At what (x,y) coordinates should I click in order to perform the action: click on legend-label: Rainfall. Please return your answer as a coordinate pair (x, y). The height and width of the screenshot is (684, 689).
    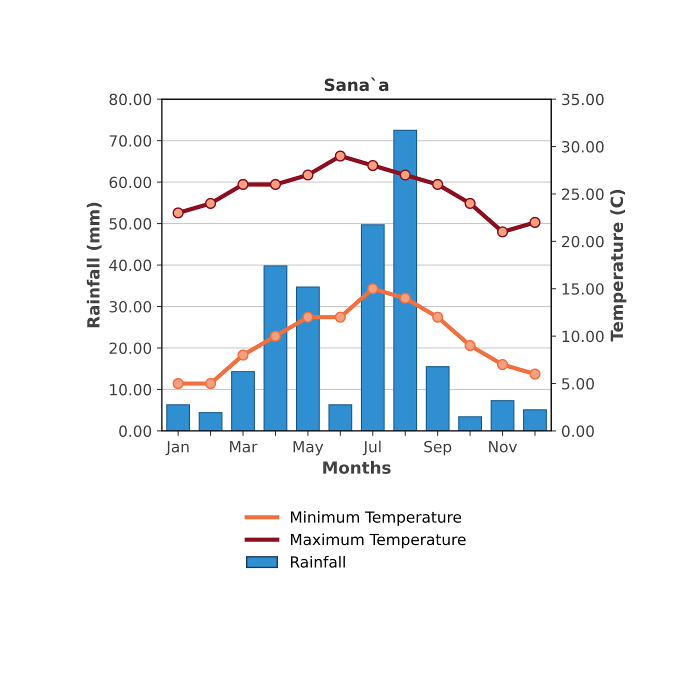
    Looking at the image, I should click on (317, 562).